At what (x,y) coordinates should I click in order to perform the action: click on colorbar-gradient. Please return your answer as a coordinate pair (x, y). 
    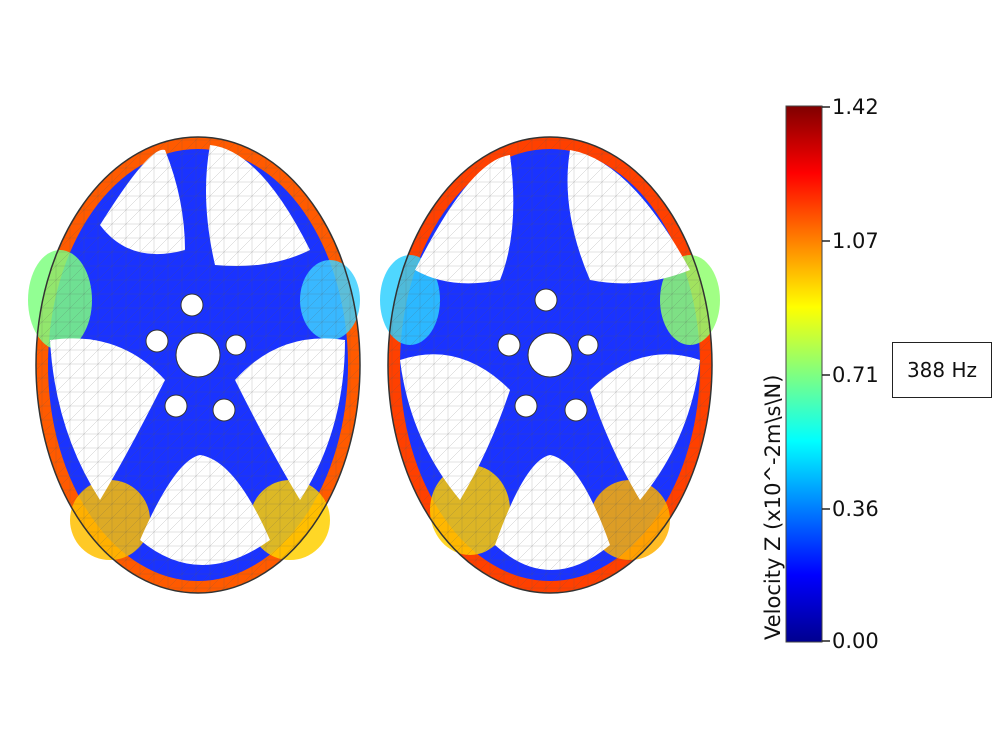
    Looking at the image, I should click on (804, 374).